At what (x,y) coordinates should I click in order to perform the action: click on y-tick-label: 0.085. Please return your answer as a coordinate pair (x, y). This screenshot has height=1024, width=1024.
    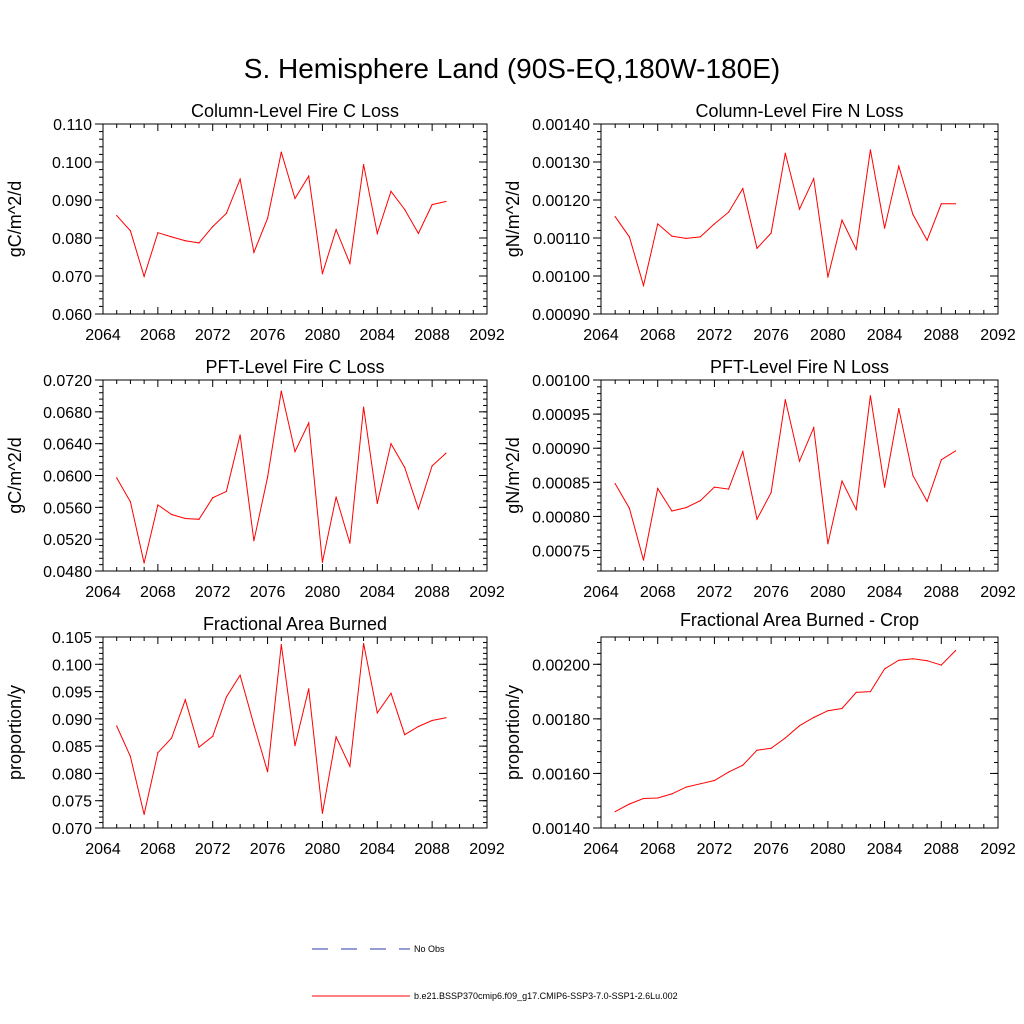
    Looking at the image, I should click on (72, 747).